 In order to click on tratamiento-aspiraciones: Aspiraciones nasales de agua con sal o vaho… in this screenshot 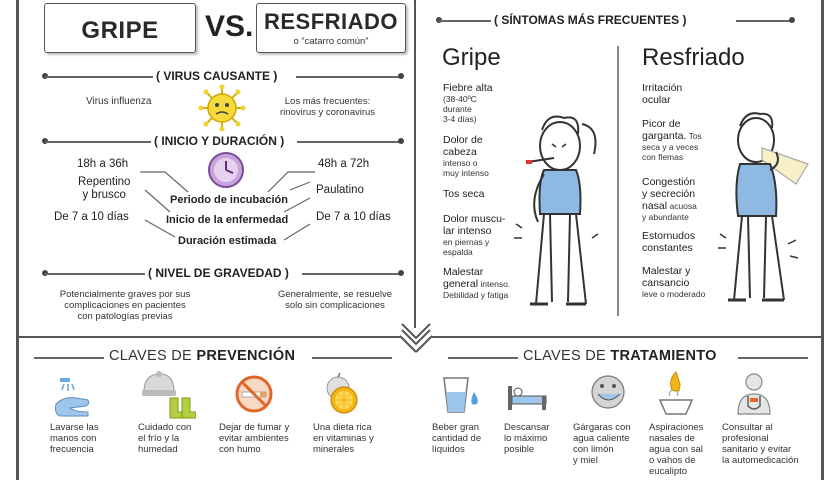, I will do `click(676, 449)`.